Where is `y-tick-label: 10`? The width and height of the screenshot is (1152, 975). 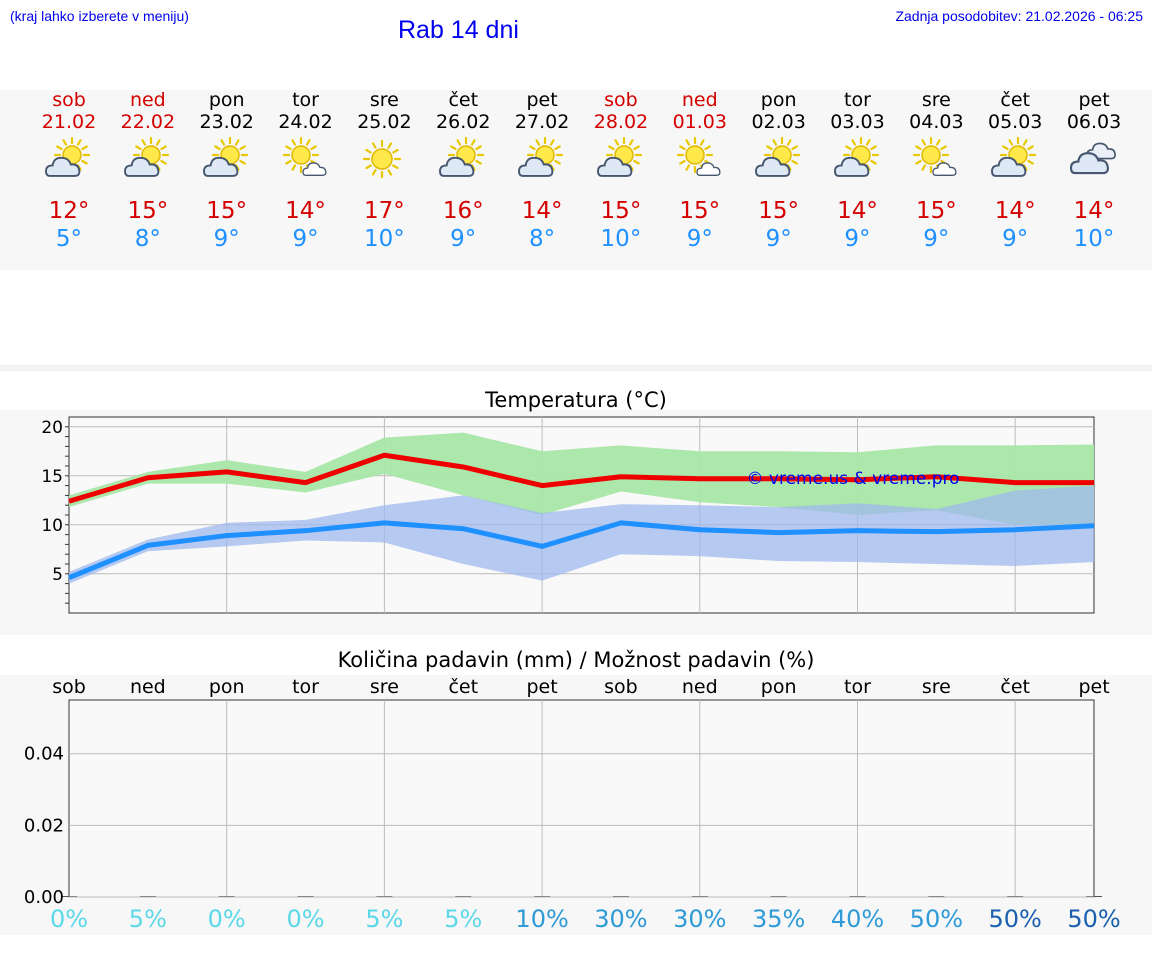
y-tick-label: 10 is located at coordinates (52, 526).